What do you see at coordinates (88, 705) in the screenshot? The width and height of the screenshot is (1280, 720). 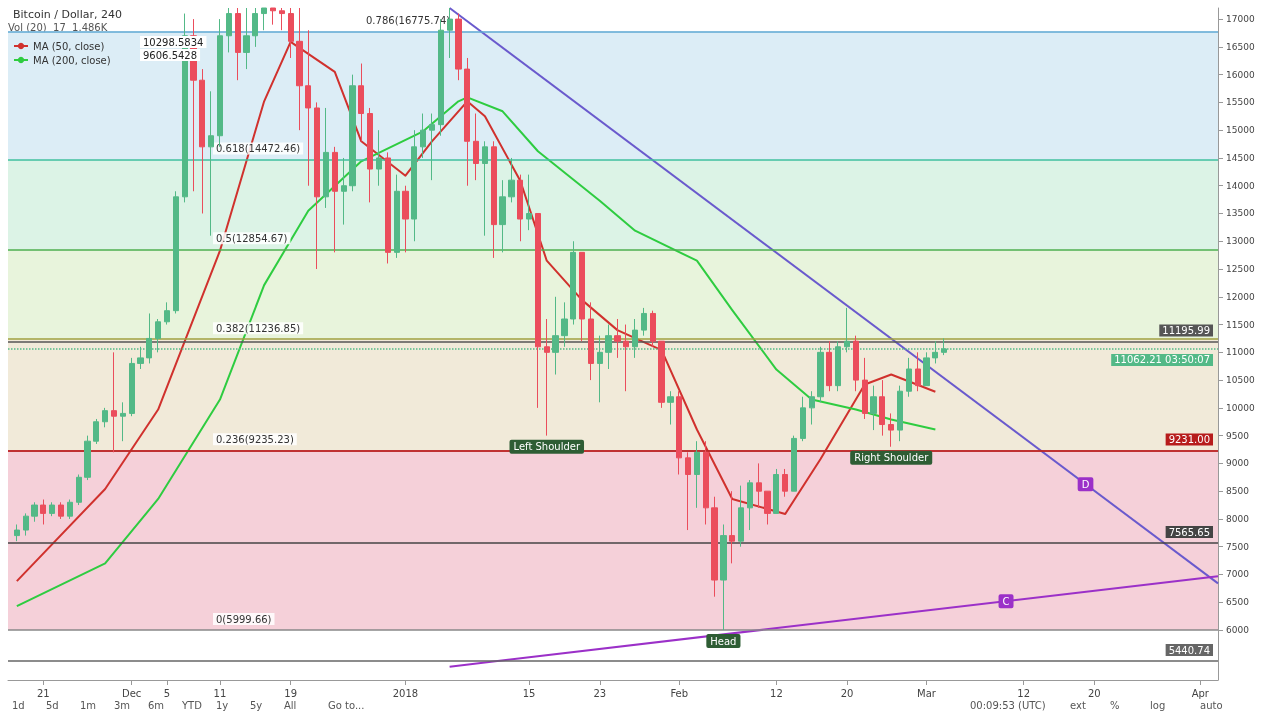 I see `text: 1m` at bounding box center [88, 705].